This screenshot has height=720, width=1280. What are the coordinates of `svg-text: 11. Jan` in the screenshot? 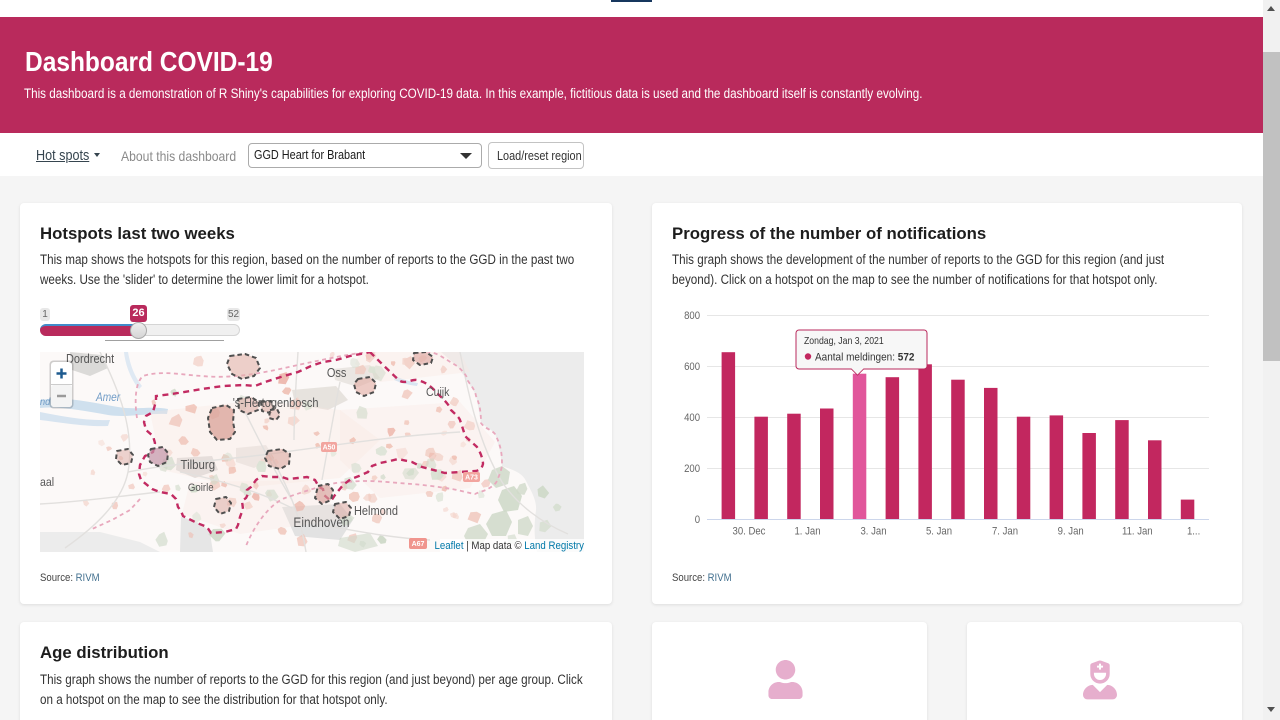 It's located at (1137, 532).